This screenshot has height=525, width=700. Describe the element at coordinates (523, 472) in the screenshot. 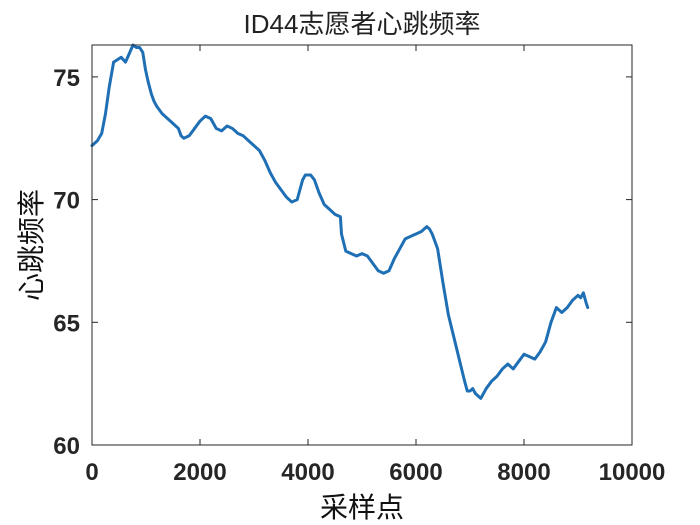

I see `x-tick-label: 8000` at that location.